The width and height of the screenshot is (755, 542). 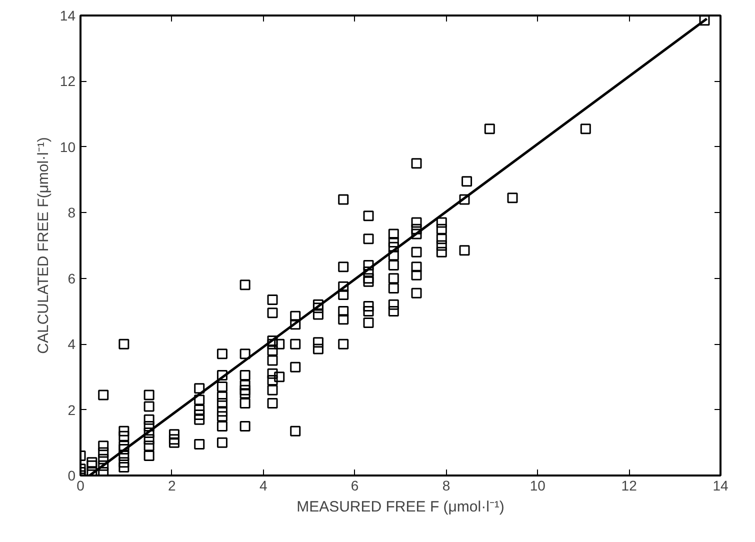 I want to click on x-tick-label: 12, so click(x=629, y=486).